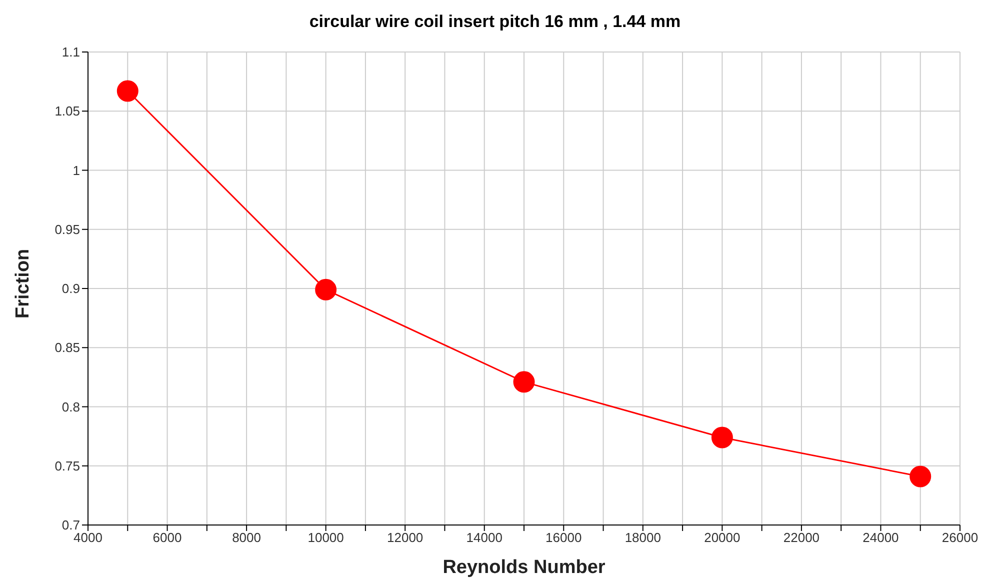 The width and height of the screenshot is (982, 587). What do you see at coordinates (880, 538) in the screenshot?
I see `x-tick-label: 24000` at bounding box center [880, 538].